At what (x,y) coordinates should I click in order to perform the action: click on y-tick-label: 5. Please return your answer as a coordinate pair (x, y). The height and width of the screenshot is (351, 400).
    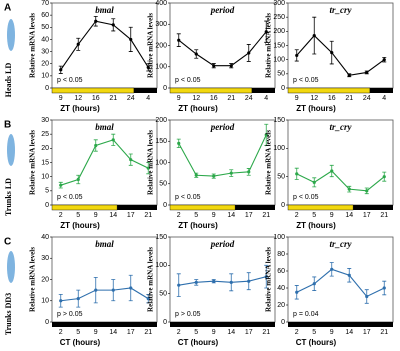
    Looking at the image, I should click on (47, 191).